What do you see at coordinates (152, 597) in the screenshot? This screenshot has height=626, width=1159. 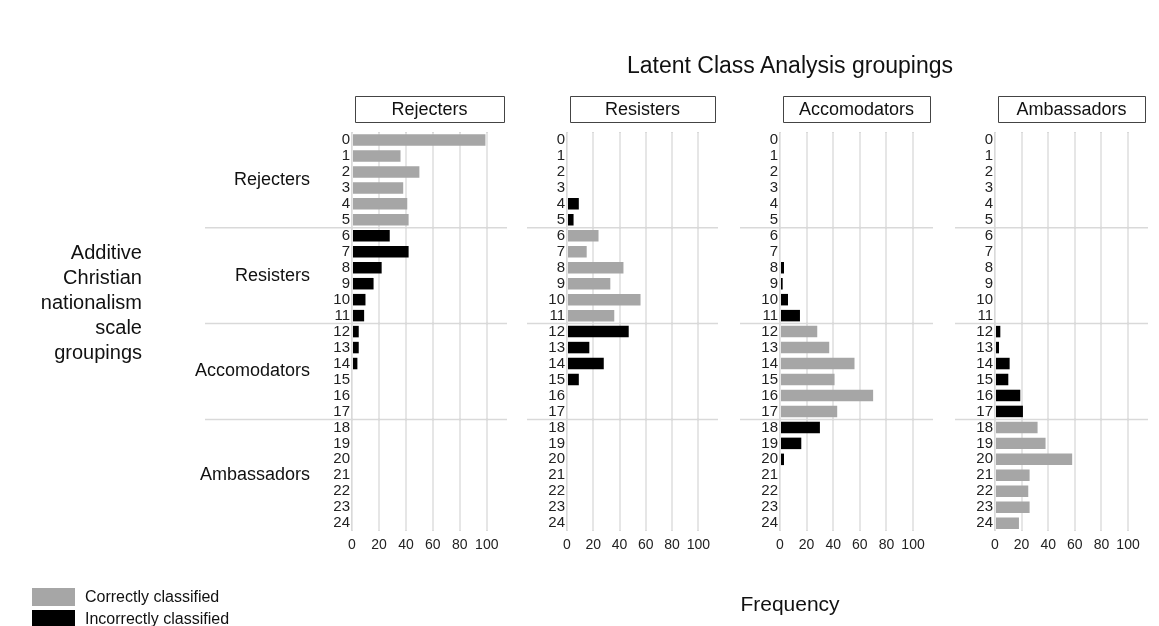 I see `legend-label: Correctly classified` at bounding box center [152, 597].